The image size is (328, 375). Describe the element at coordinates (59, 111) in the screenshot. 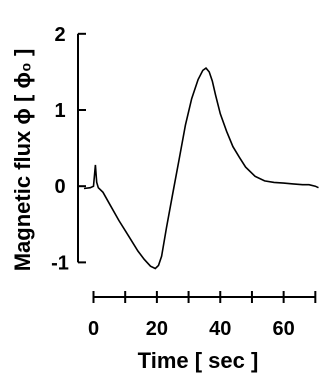

I see `y-tick-label: 1` at that location.